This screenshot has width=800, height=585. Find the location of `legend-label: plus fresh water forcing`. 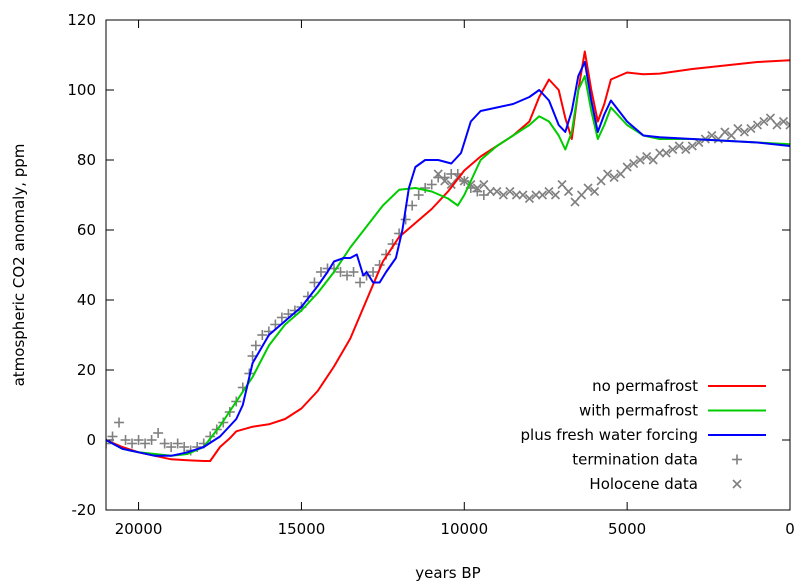

legend-label: plus fresh water forcing is located at coordinates (609, 435).